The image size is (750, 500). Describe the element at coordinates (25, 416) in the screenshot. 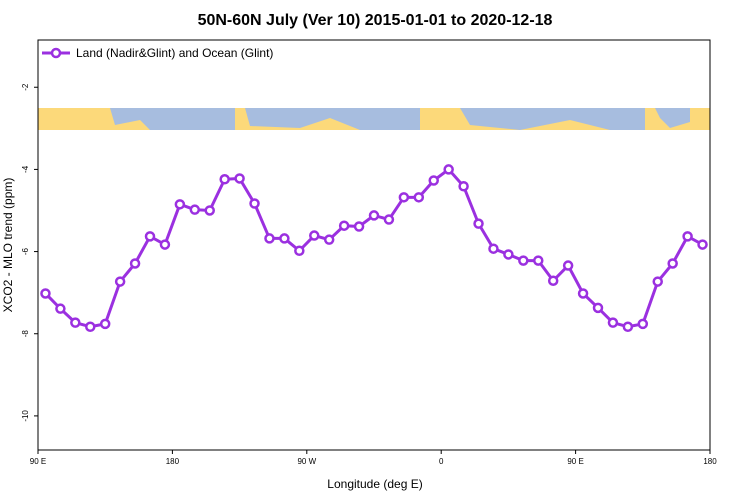

I see `y-tick-label: -10` at that location.